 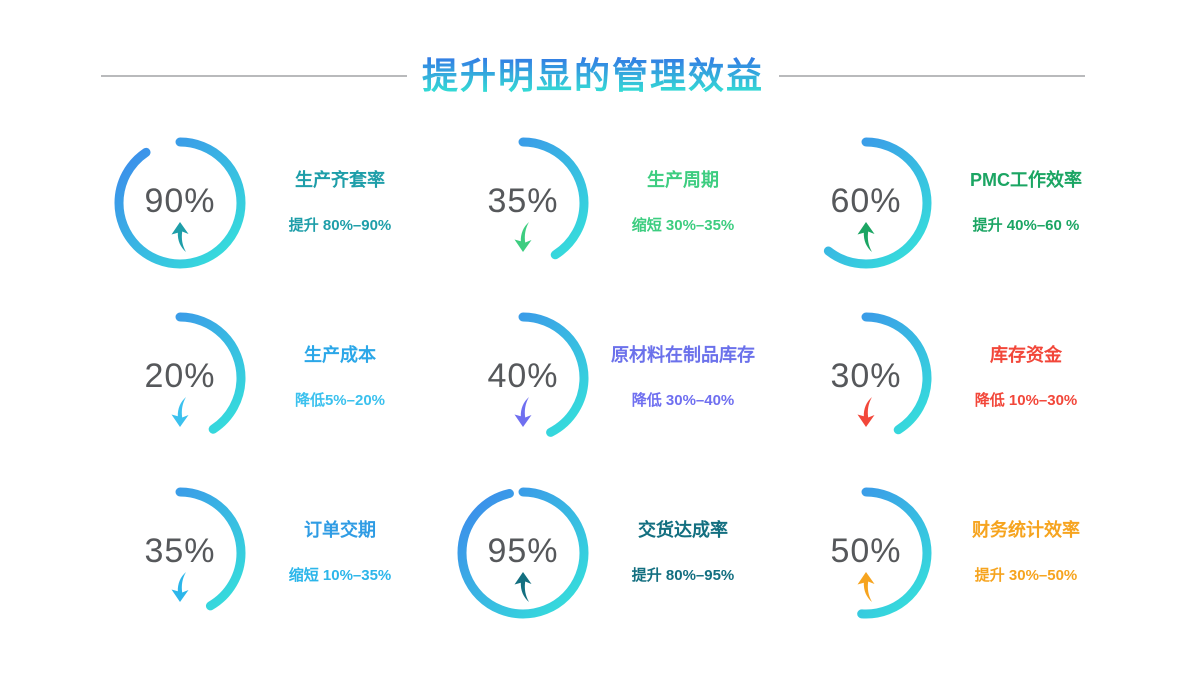 I want to click on metric-label: 生产成本, so click(x=340, y=354).